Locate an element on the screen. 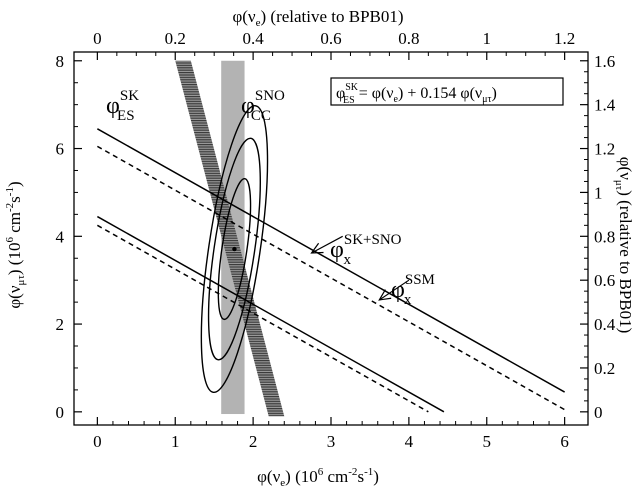 Image resolution: width=632 pixels, height=493 pixels. best-fit-point is located at coordinates (234, 249).